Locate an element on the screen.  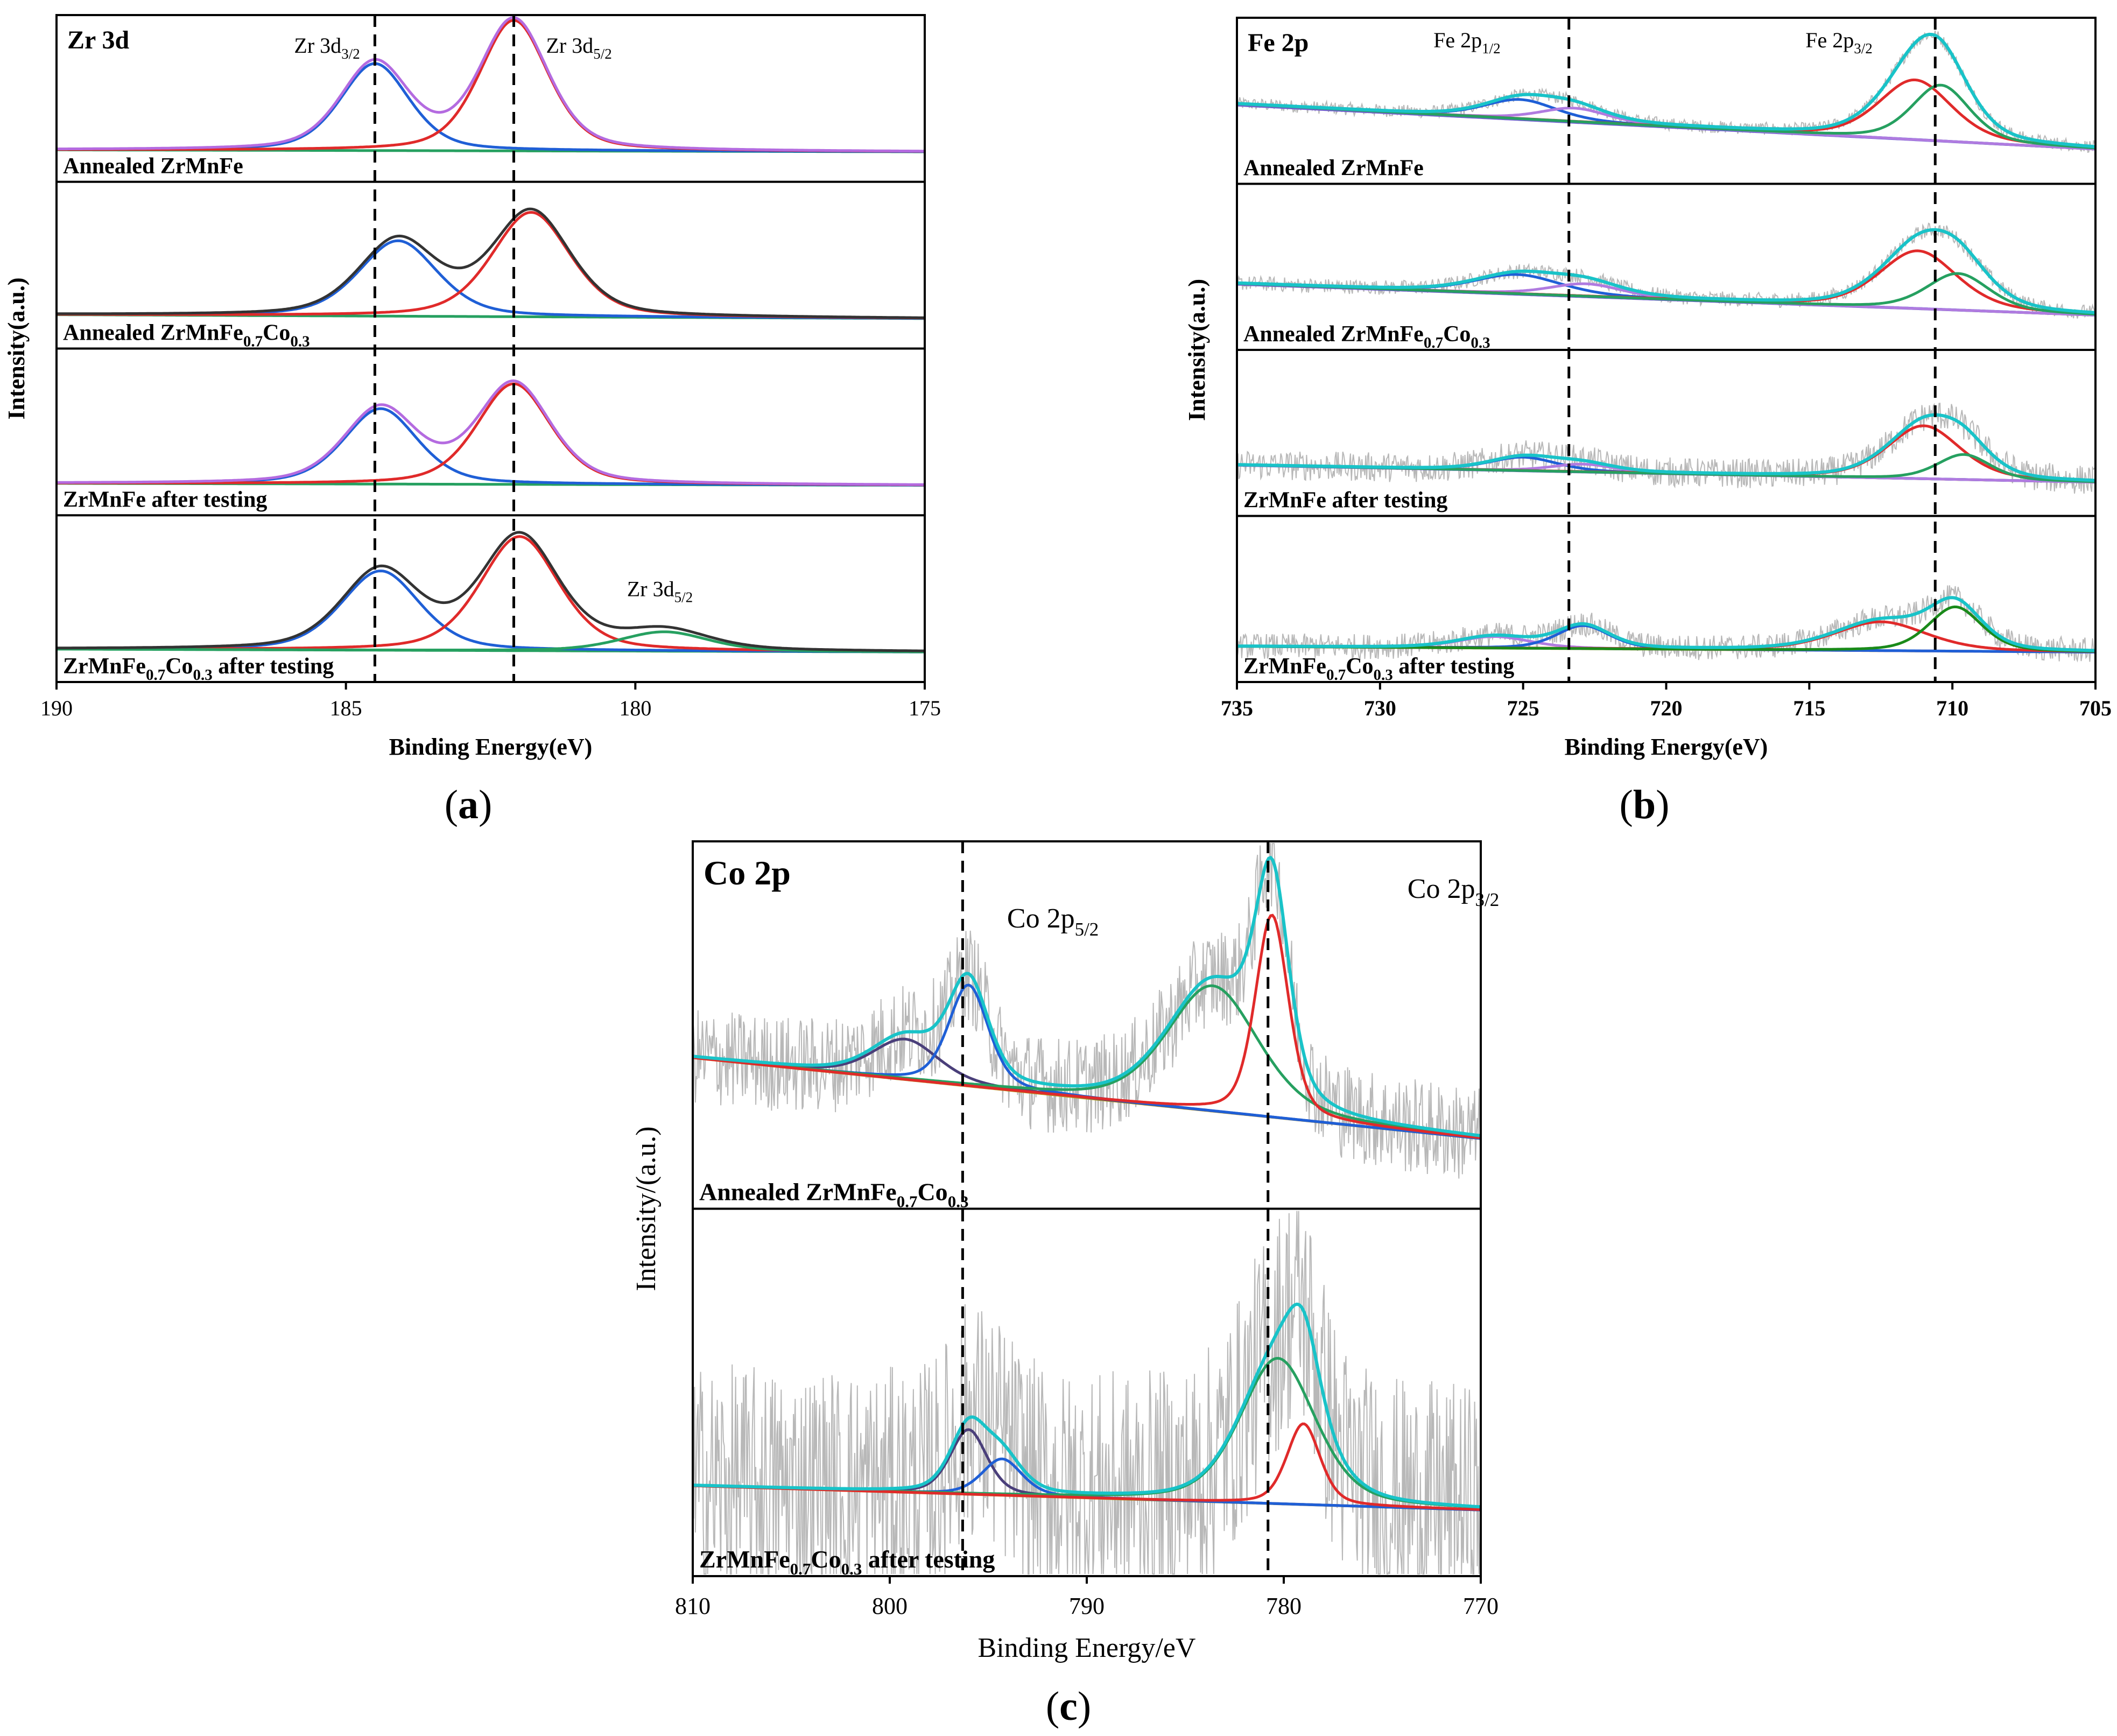
peak-annotation: Fe 2p1/2​ is located at coordinates (1467, 42).